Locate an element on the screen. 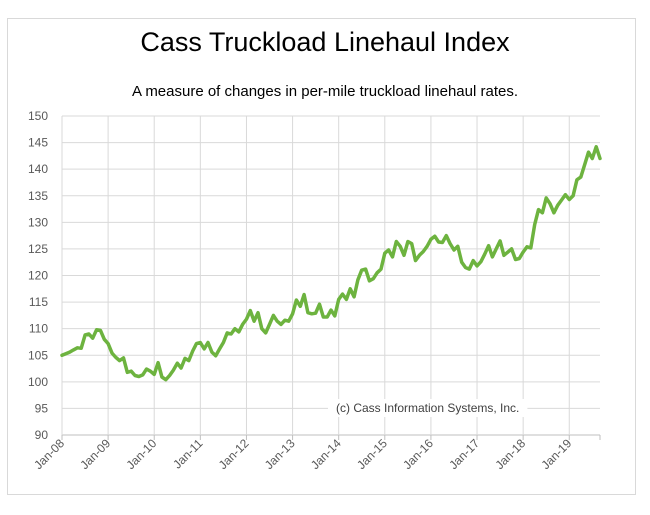  y-tick-label: 145 is located at coordinates (38, 143).